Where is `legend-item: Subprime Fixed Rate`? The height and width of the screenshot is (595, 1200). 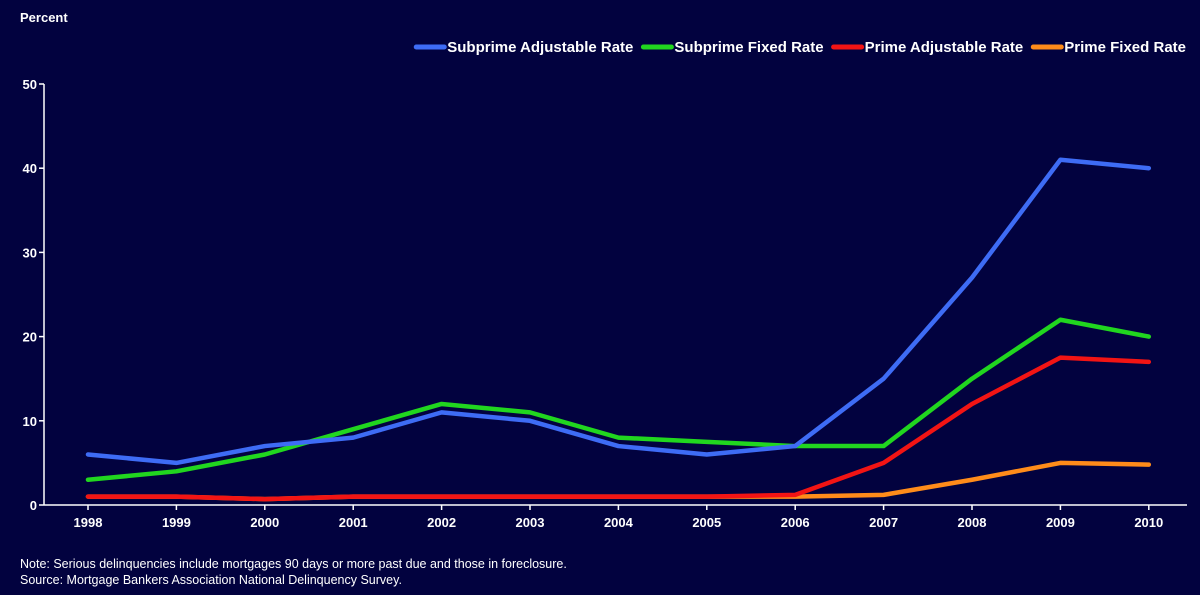 legend-item: Subprime Fixed Rate is located at coordinates (732, 47).